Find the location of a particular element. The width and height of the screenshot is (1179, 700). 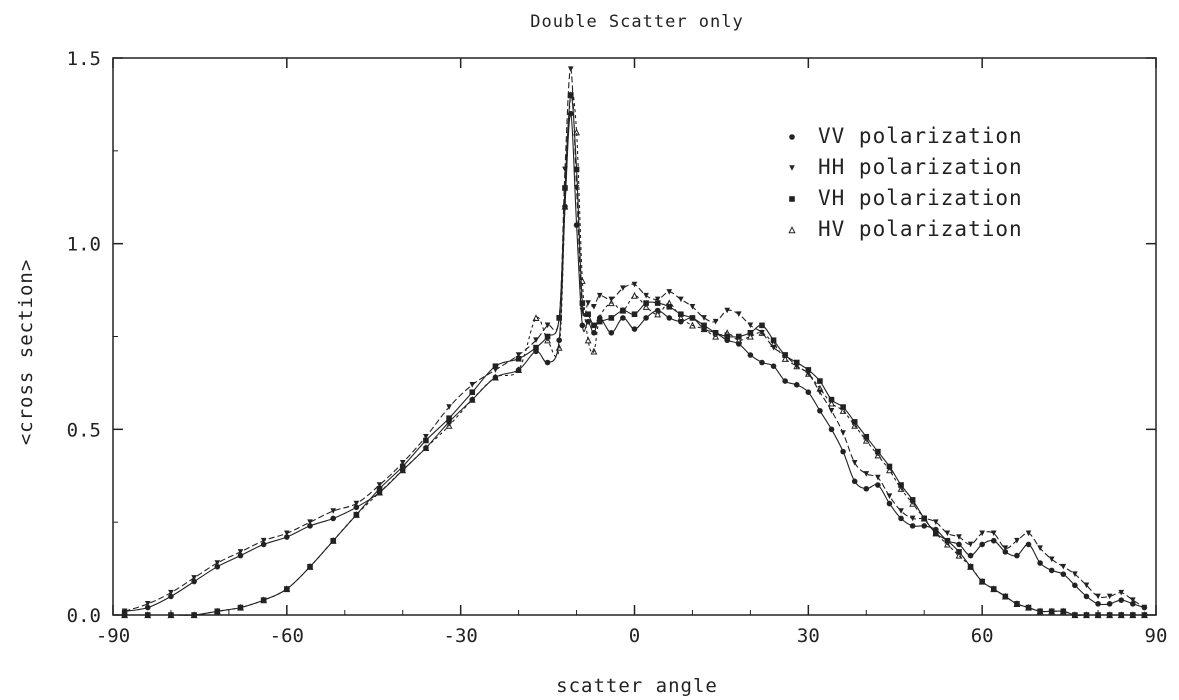

x-tick-label: 60 is located at coordinates (982, 636).